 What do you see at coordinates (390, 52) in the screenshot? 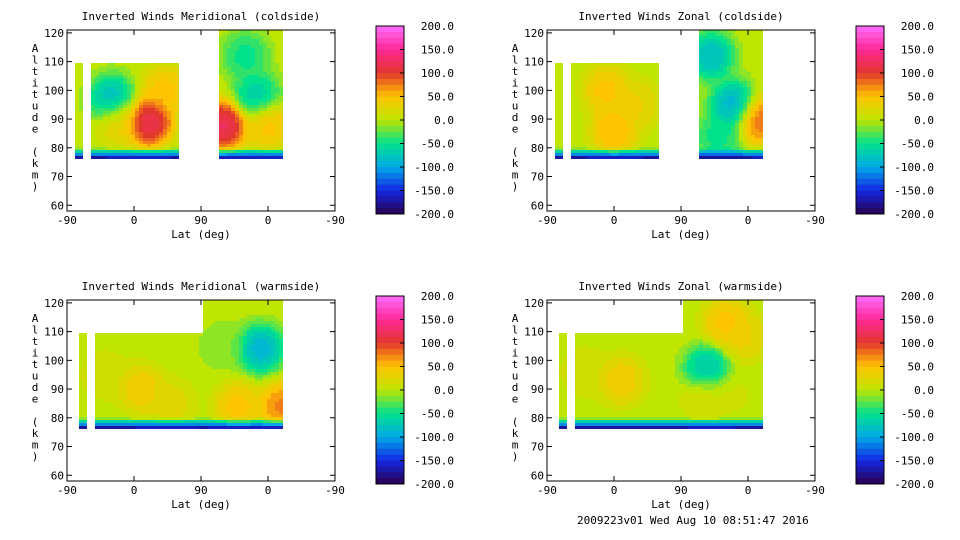
I see `colorbar-band` at bounding box center [390, 52].